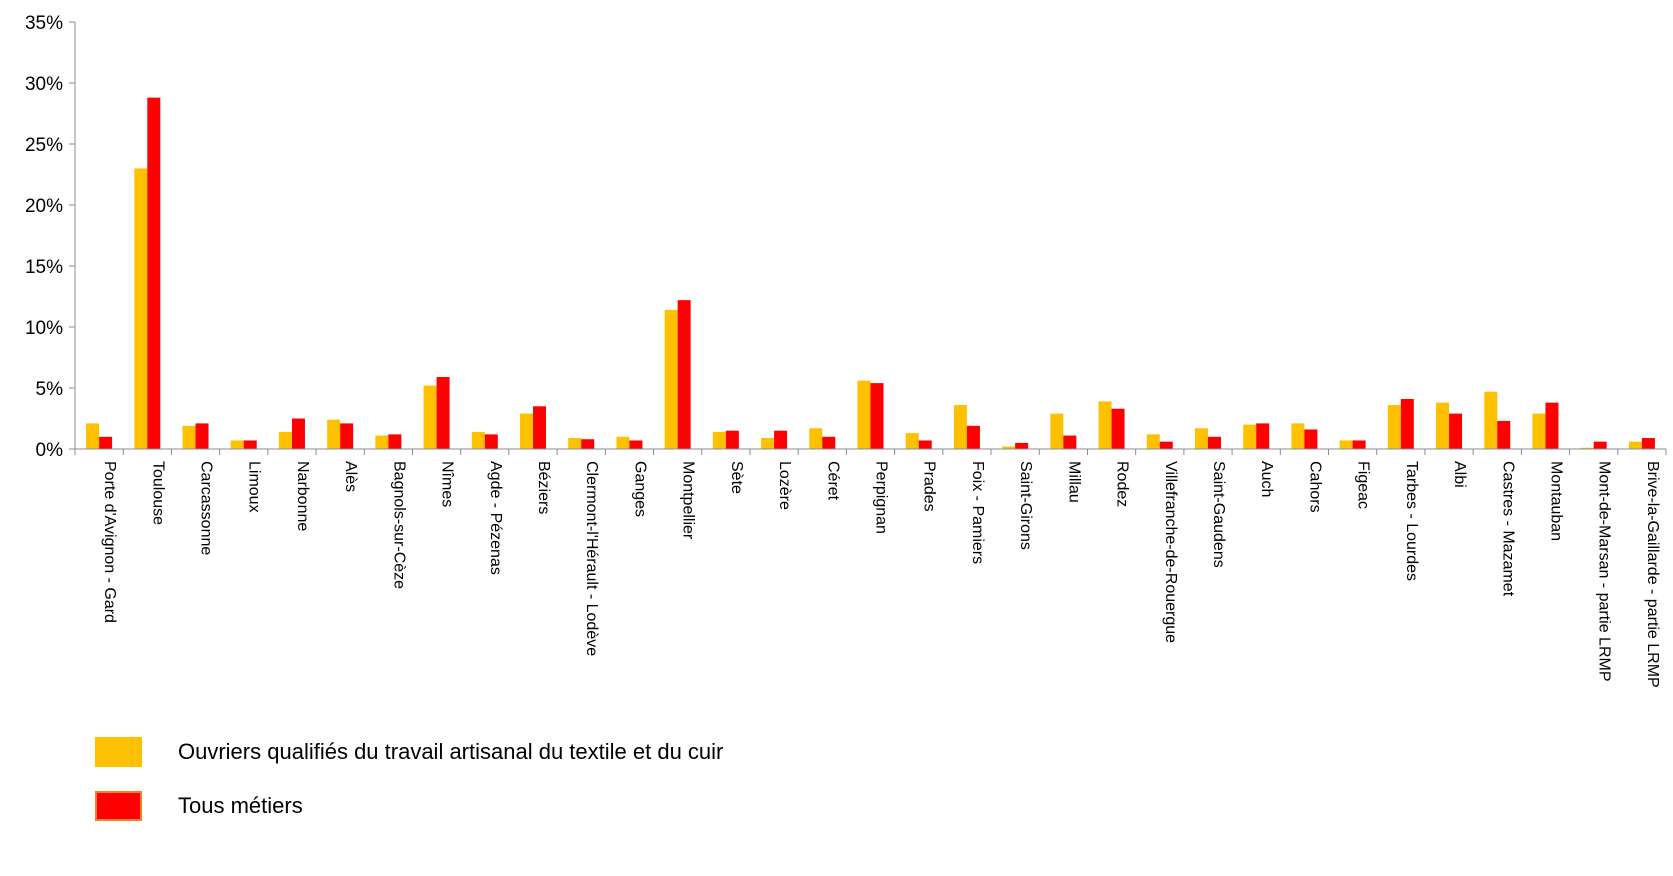 The image size is (1673, 876). Describe the element at coordinates (118, 752) in the screenshot. I see `legend-swatch-artisanal` at that location.